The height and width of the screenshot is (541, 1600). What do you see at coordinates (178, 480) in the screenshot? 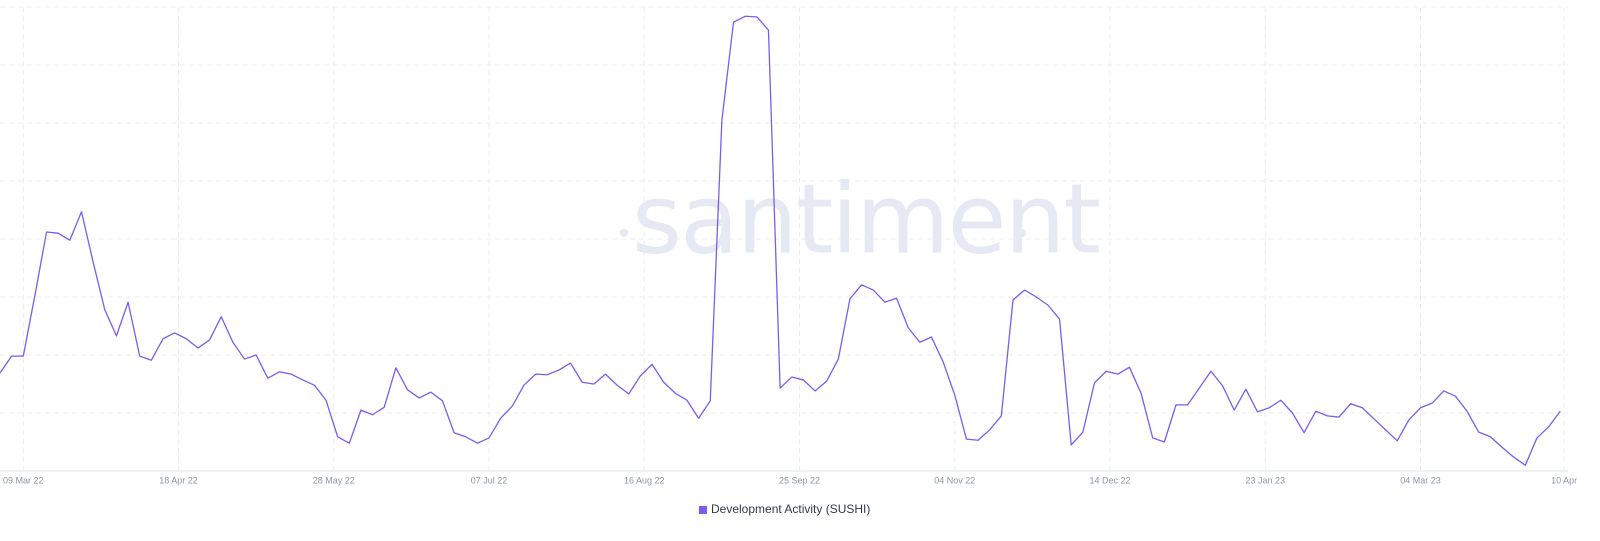
I see `x-tick-label: 18 Apr 22` at bounding box center [178, 480].